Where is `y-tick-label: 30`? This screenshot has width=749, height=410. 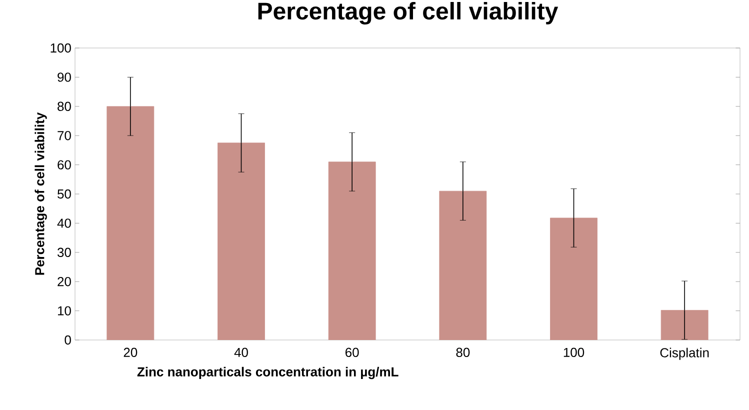 y-tick-label: 30 is located at coordinates (64, 252).